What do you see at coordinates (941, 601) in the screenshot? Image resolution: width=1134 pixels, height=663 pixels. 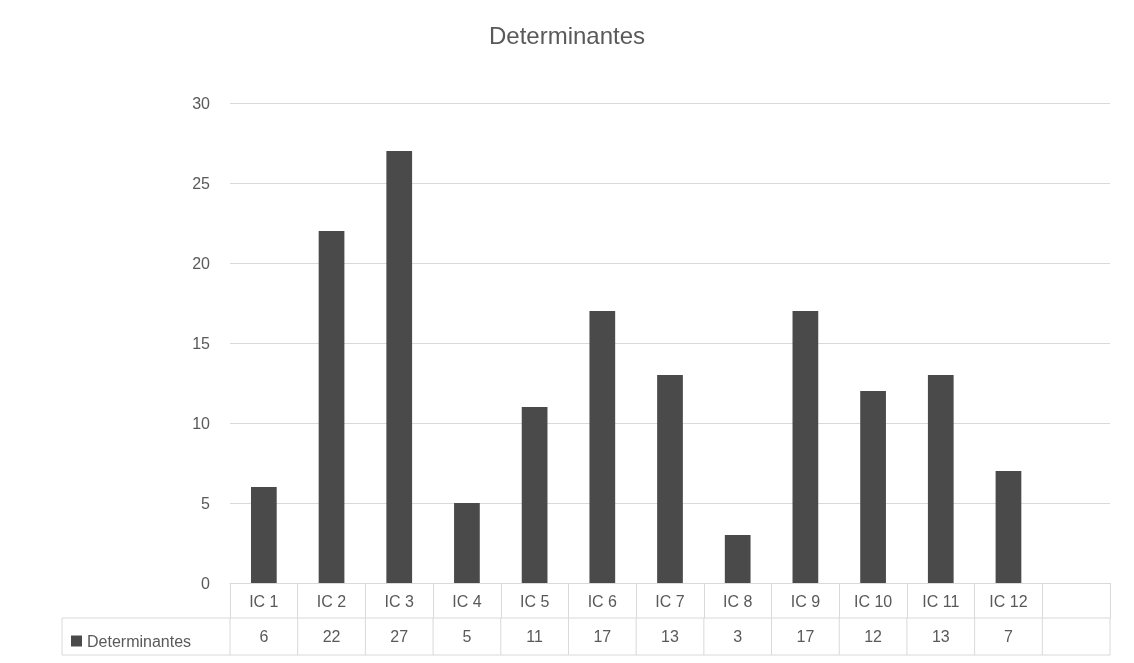 I see `x-tick-label: IC 11` at bounding box center [941, 601].